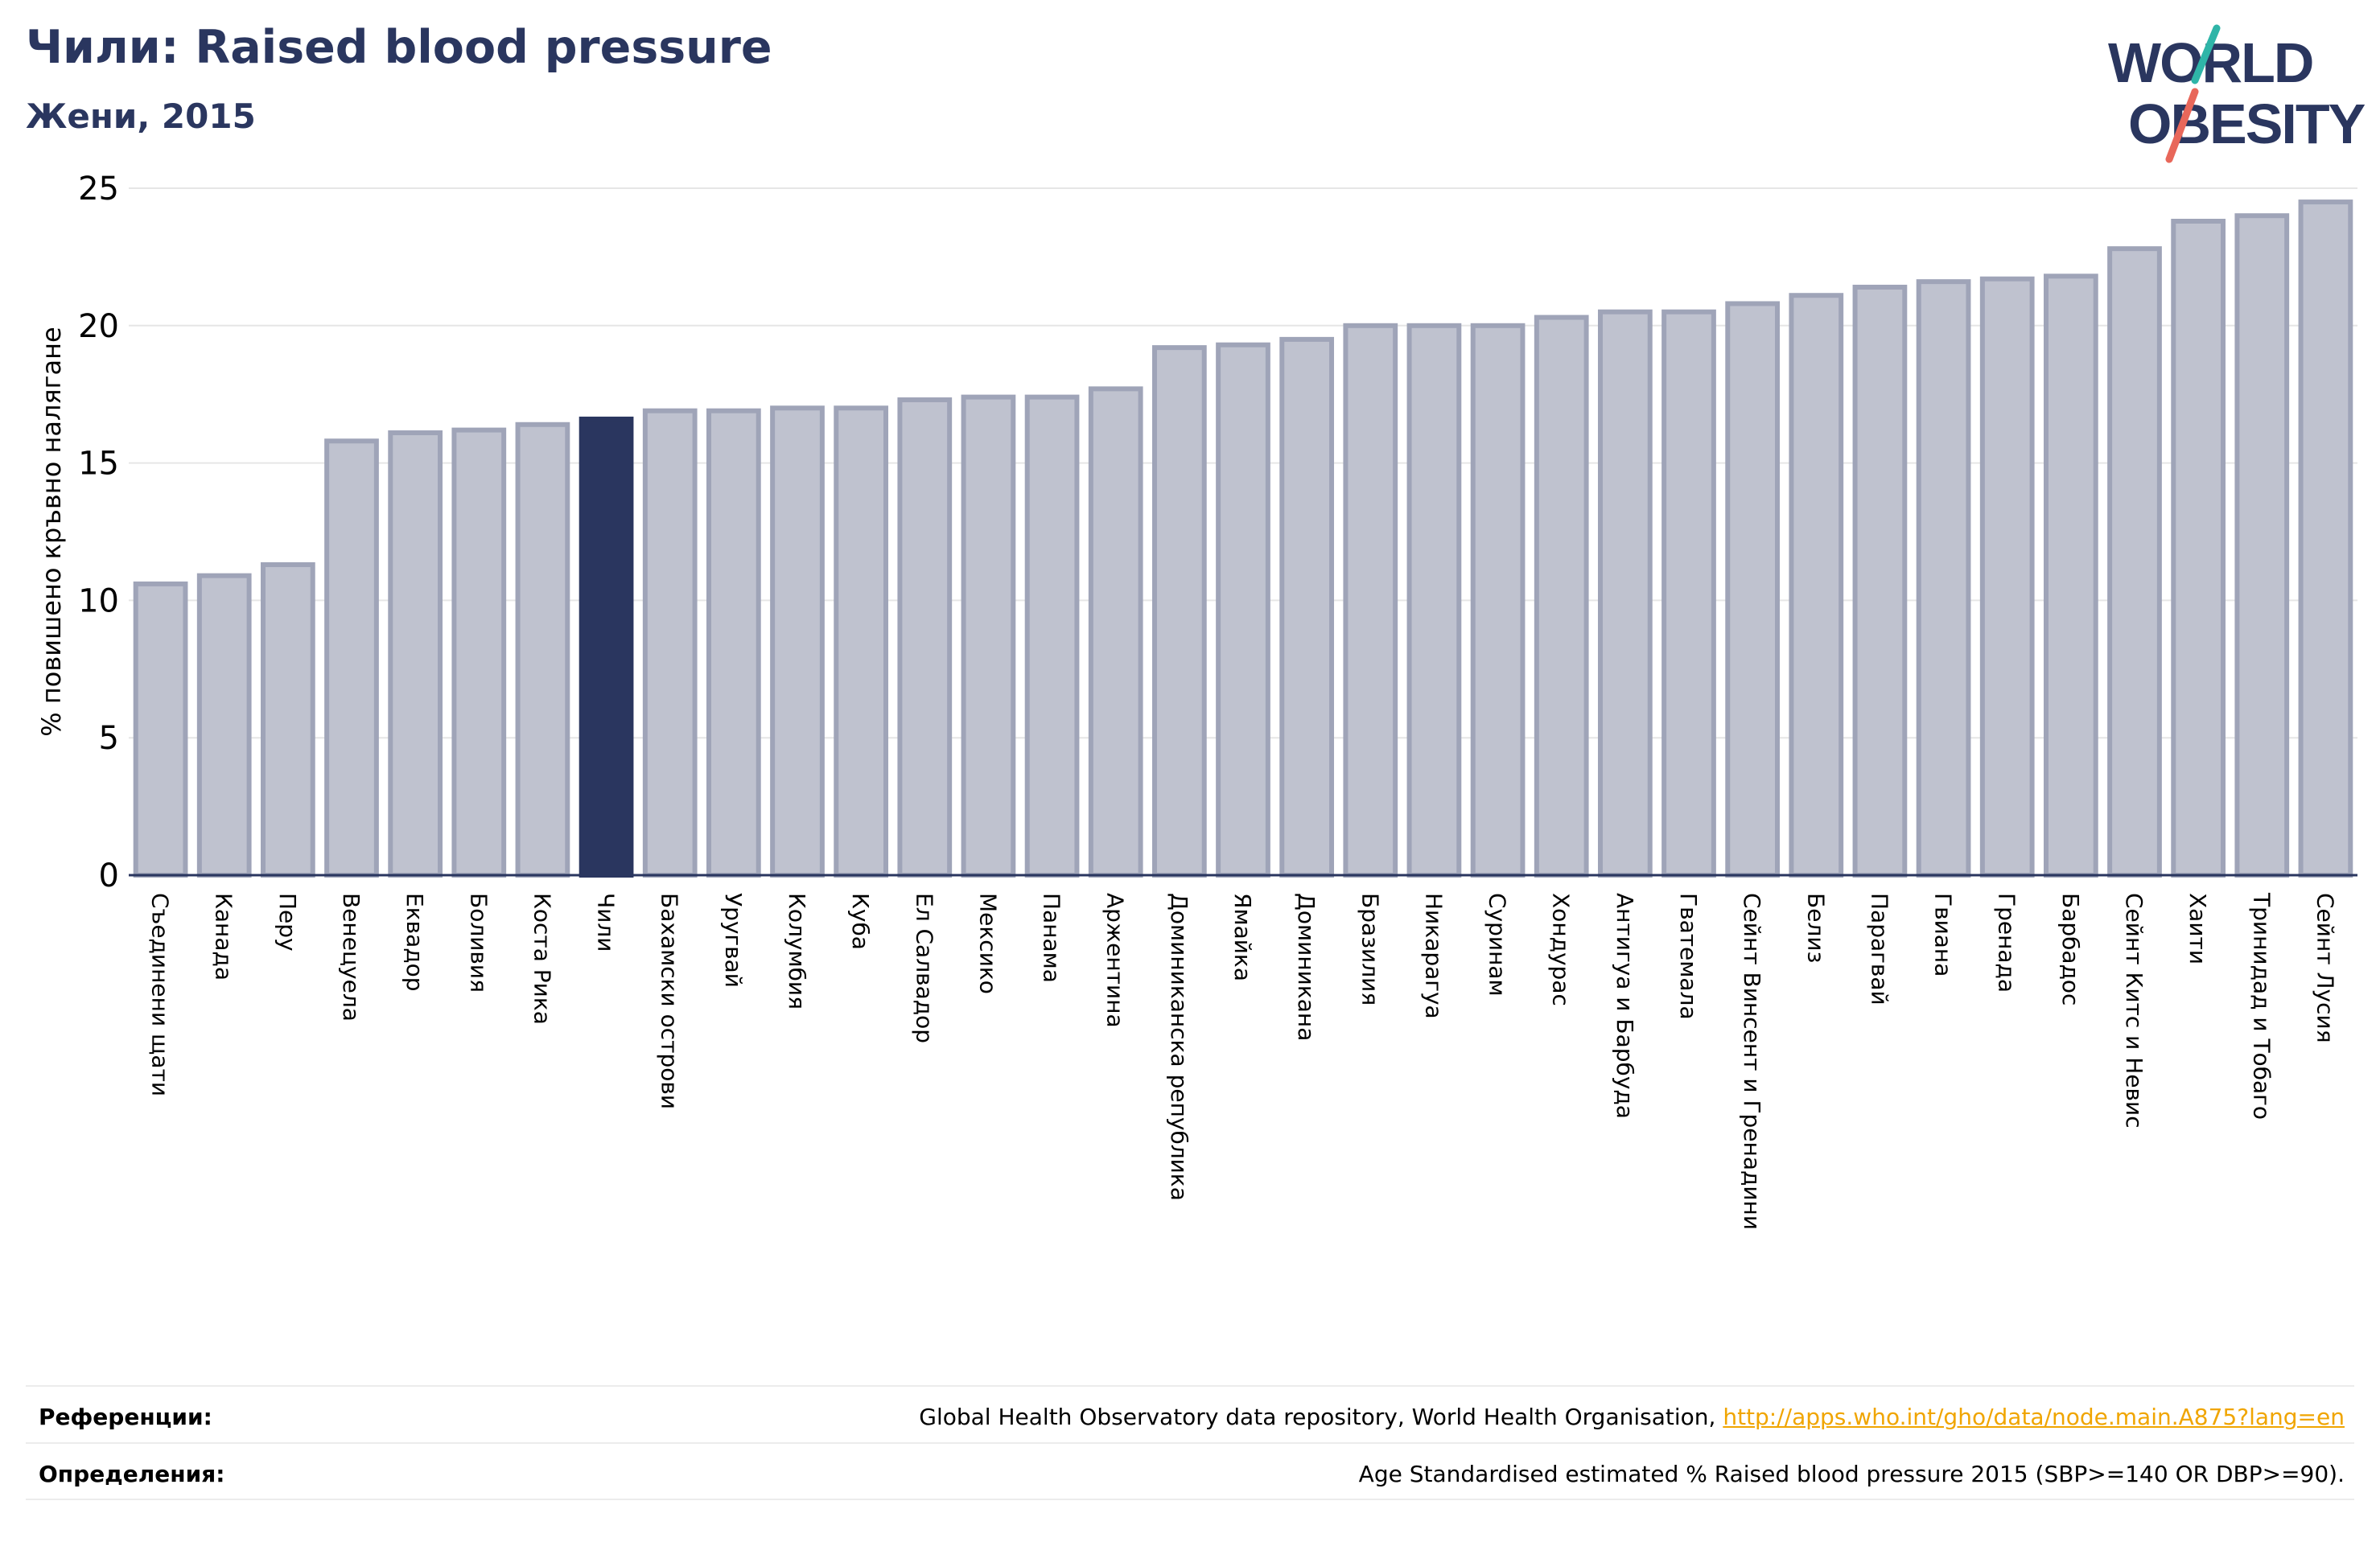  Describe the element at coordinates (132, 1474) in the screenshot. I see `definitions-label: Определения:` at that location.